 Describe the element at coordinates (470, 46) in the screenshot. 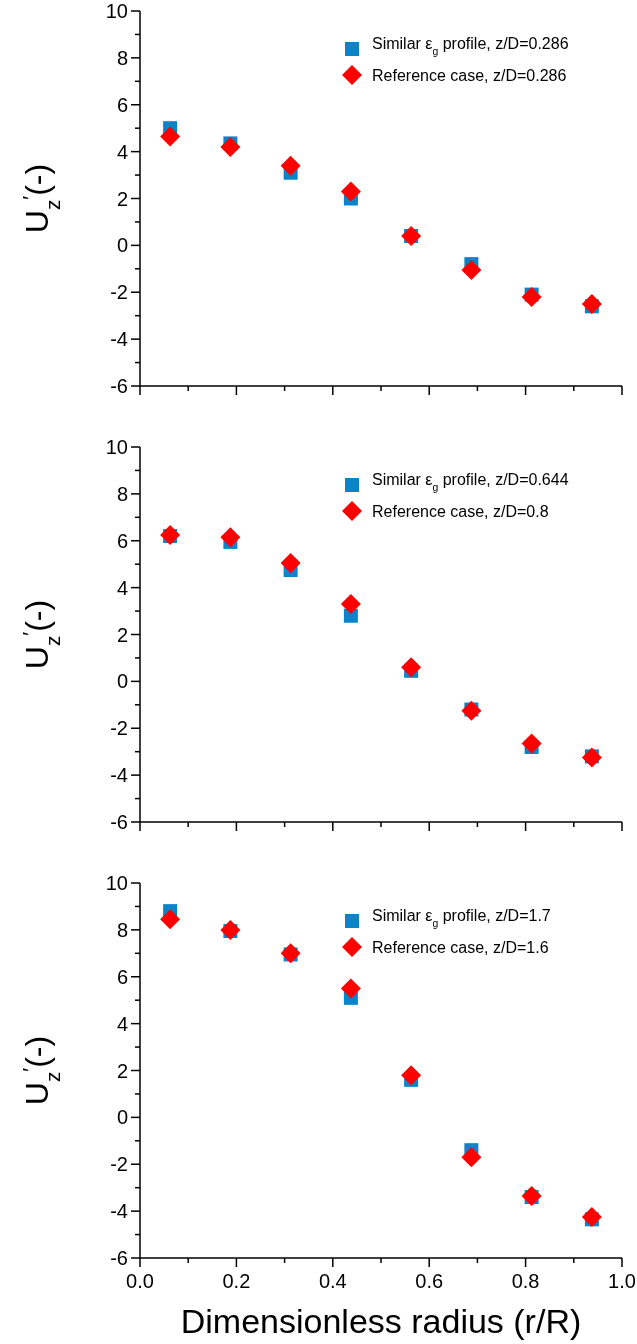

I see `legend-label: Similar ε$_{g}$ profile, z/D=0.286` at that location.